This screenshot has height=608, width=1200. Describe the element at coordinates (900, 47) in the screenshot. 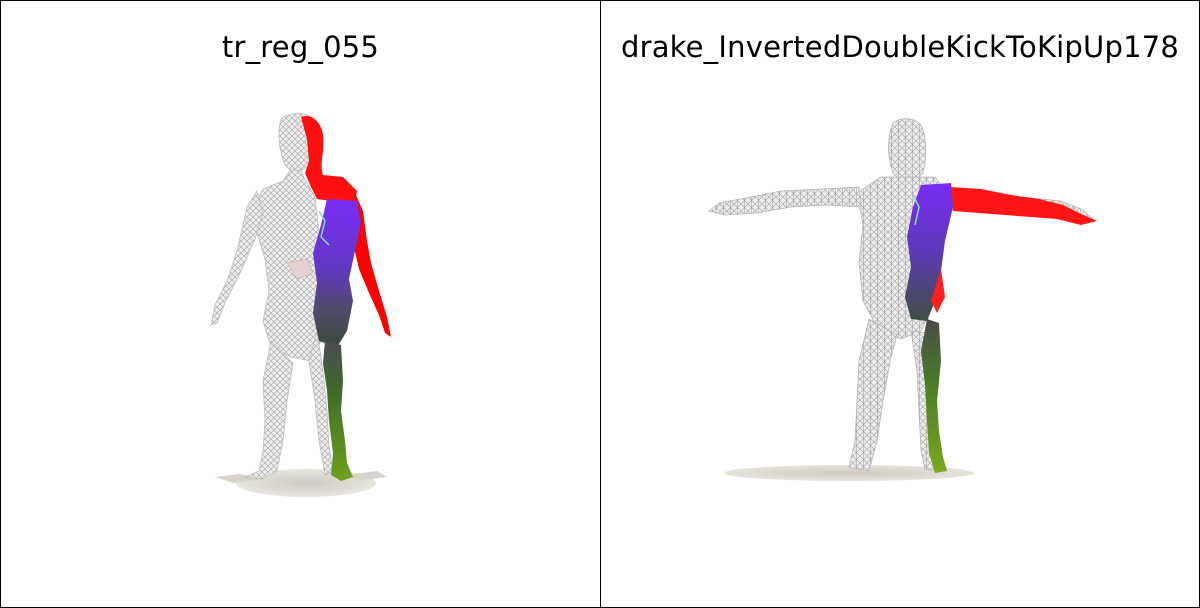

I see `panel-title-right: drake_InvertedDoubleKickToKipUp178` at that location.